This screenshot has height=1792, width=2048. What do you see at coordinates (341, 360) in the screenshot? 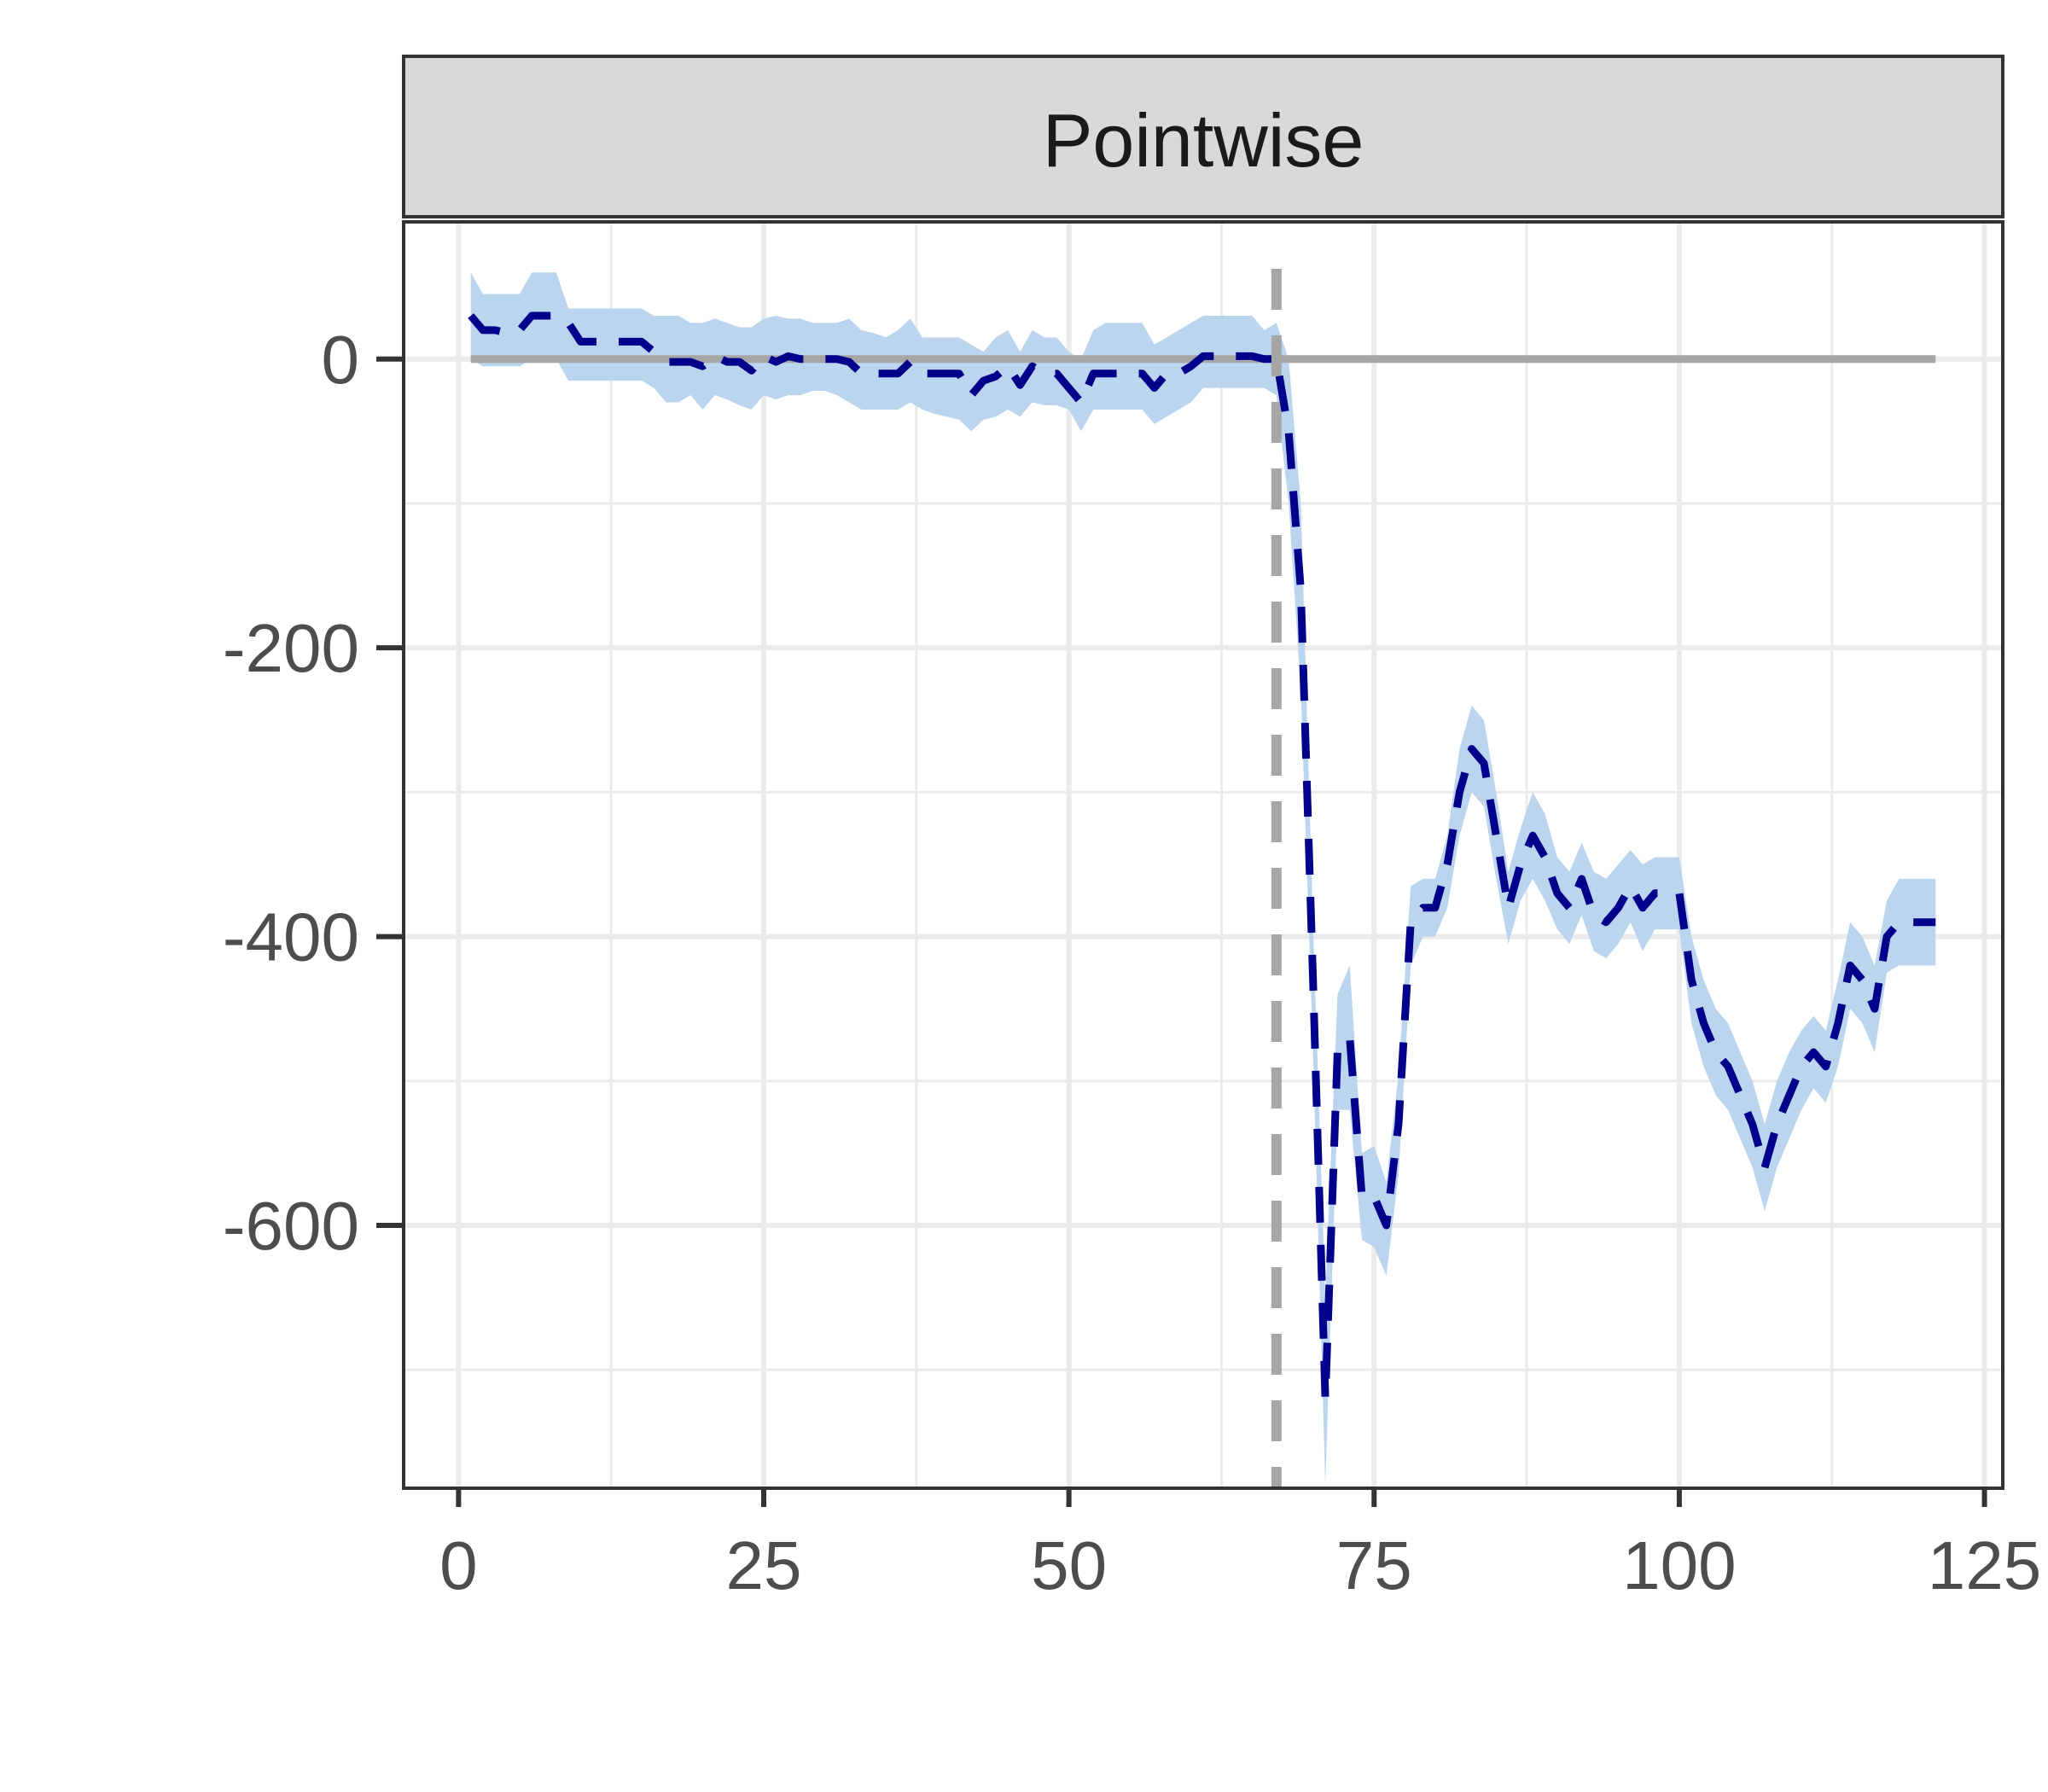
I see `y-tick-label: 0` at bounding box center [341, 360].